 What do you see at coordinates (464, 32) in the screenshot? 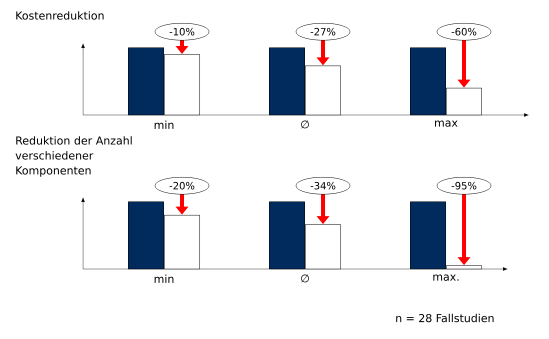
I see `text: -60%` at bounding box center [464, 32].